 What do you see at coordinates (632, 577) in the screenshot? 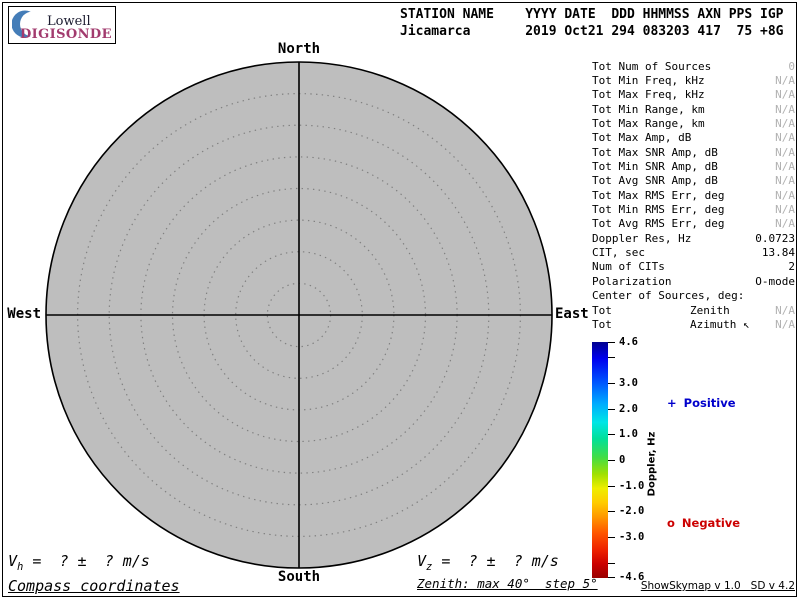
I see `colorbar-tick-label: -4.6` at bounding box center [632, 577].